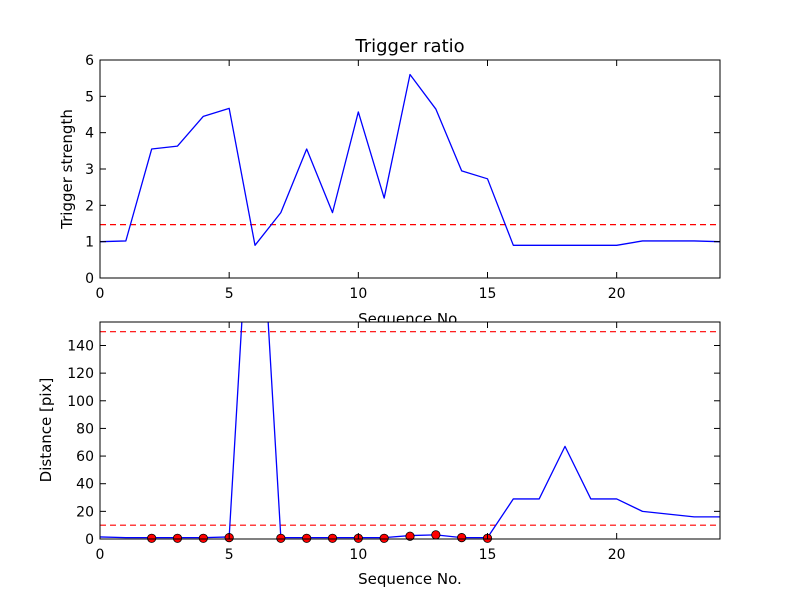 The height and width of the screenshot is (600, 800). Describe the element at coordinates (89, 134) in the screenshot. I see `y-tick-label: 4` at that location.